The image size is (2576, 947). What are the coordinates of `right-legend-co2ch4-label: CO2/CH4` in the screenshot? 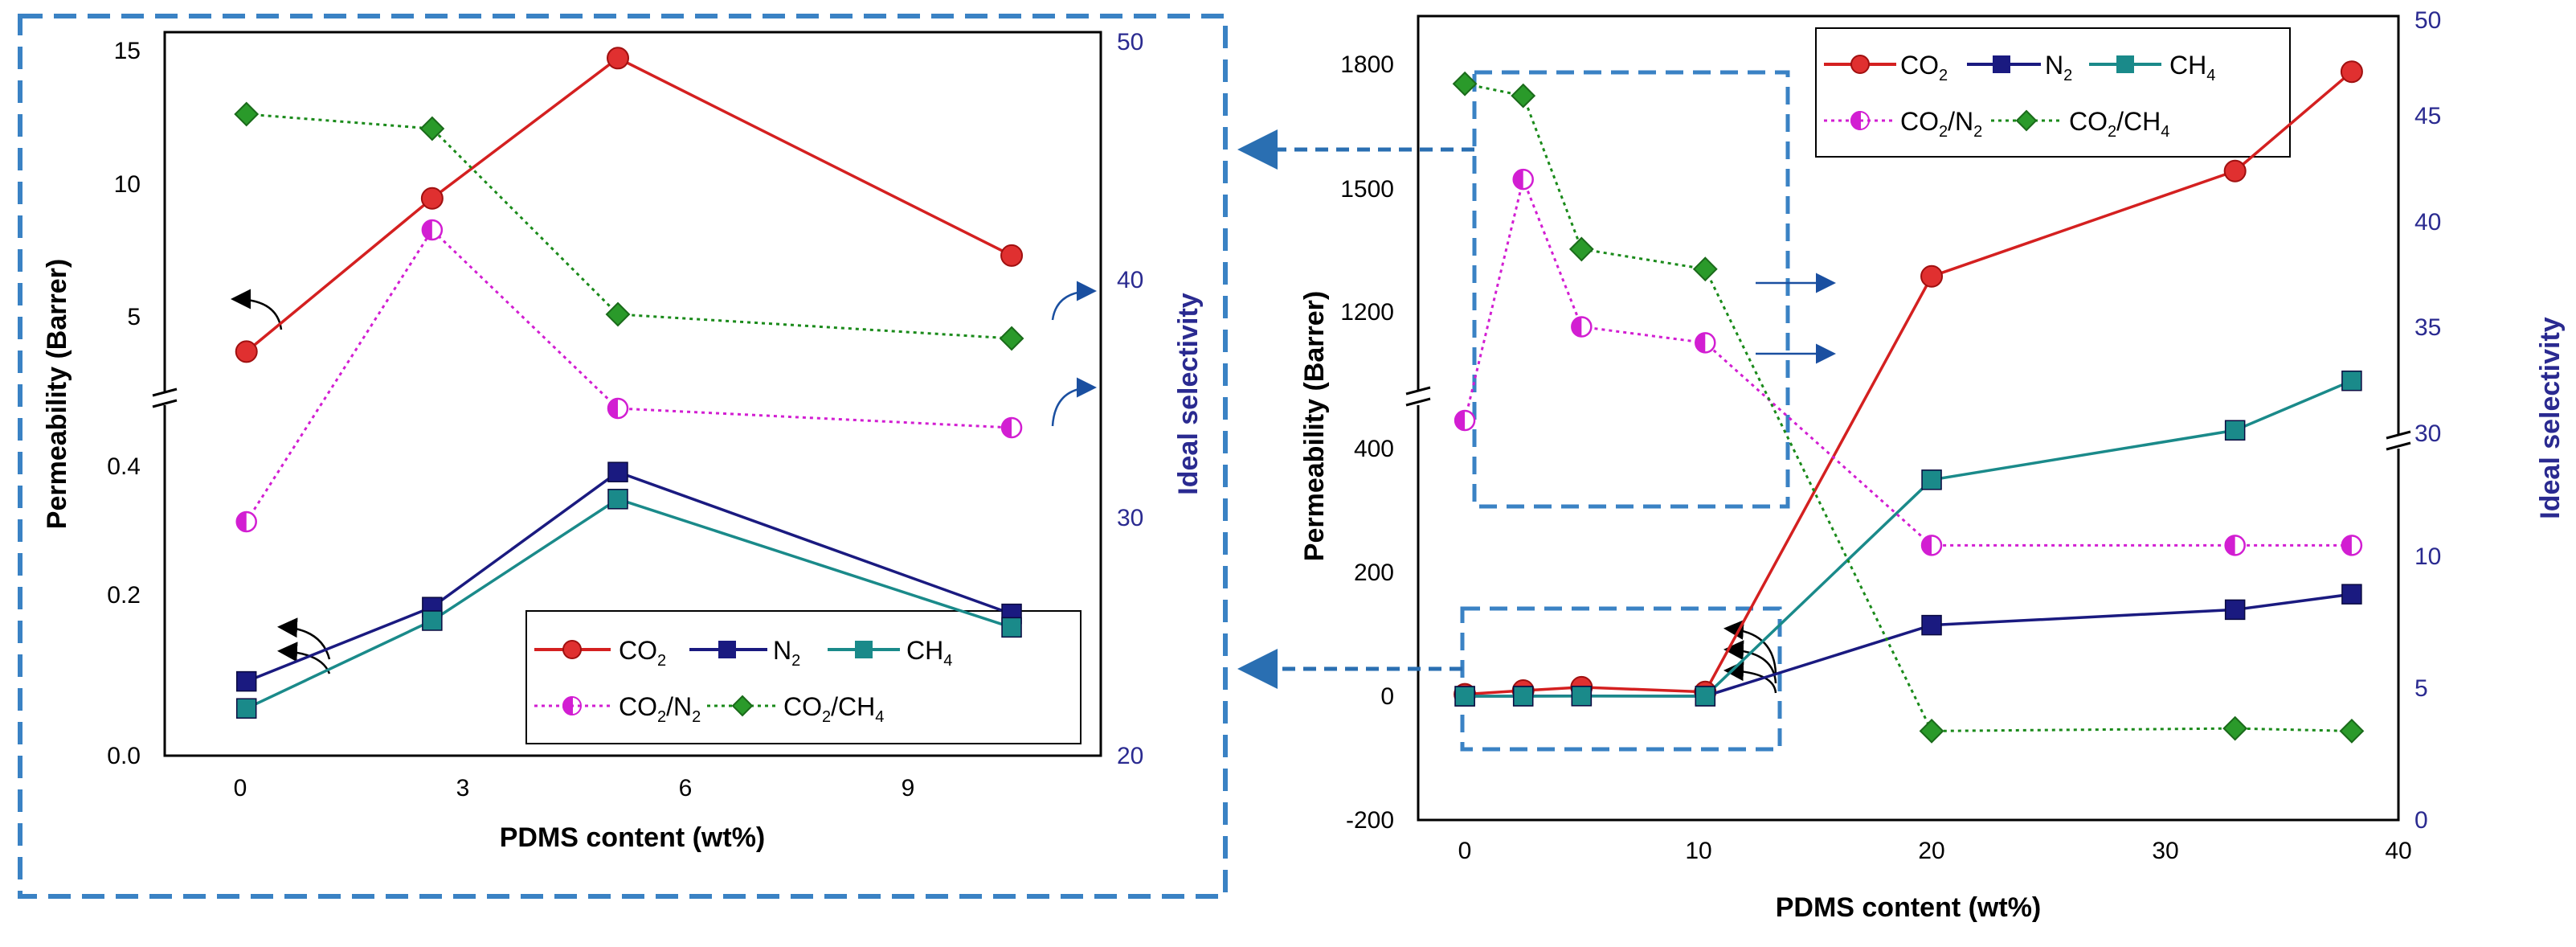 It's located at (2119, 124).